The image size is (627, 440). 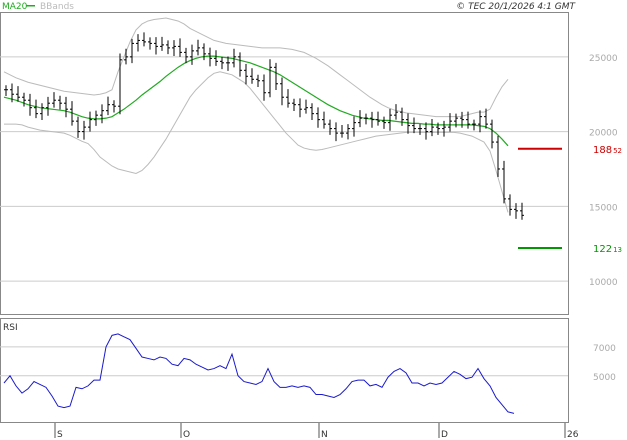 What do you see at coordinates (60, 435) in the screenshot?
I see `x-tick-label: S` at bounding box center [60, 435].